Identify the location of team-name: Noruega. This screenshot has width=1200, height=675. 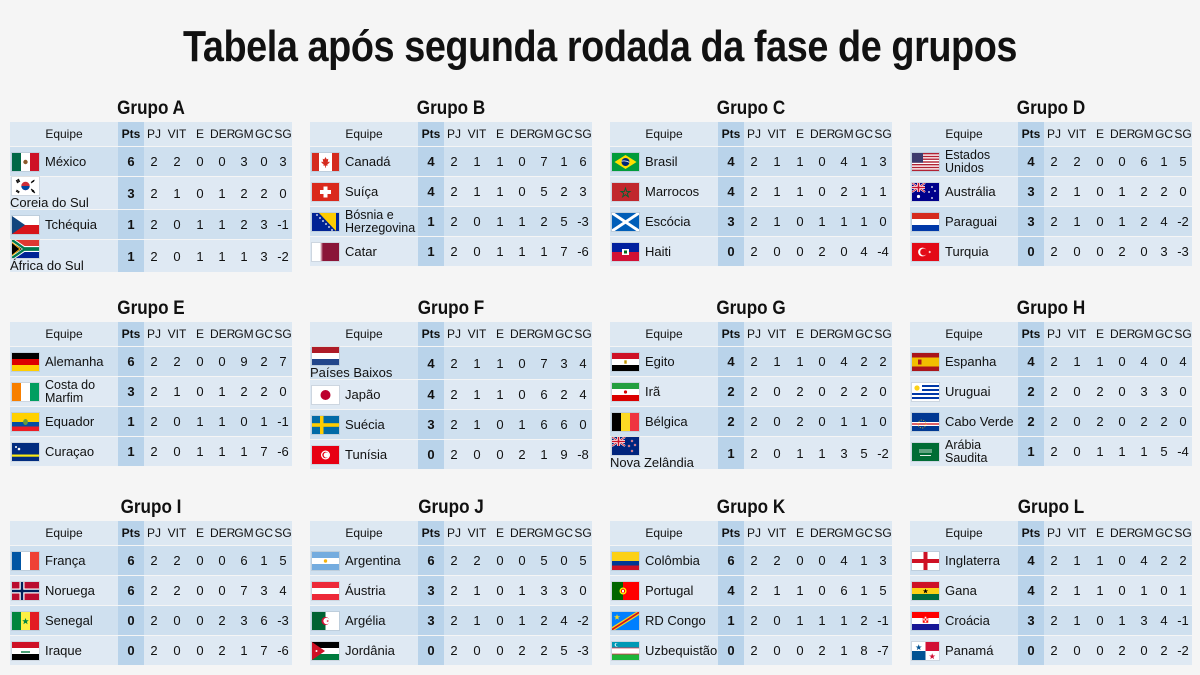
(70, 590).